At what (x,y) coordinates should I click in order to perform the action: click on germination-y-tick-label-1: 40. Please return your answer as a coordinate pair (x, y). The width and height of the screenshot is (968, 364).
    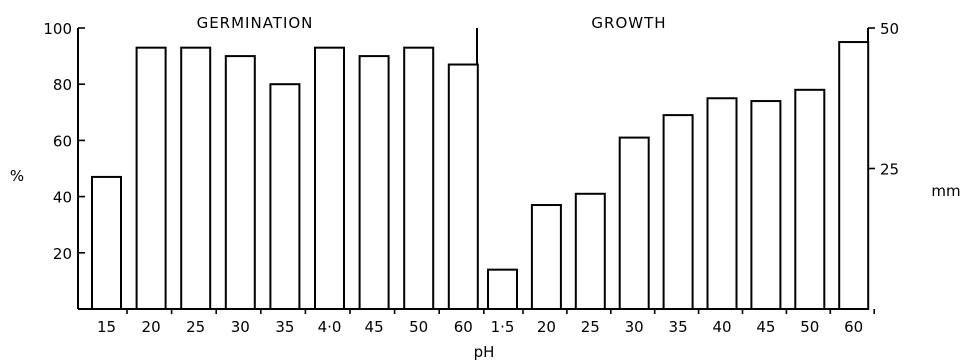
    Looking at the image, I should click on (62, 198).